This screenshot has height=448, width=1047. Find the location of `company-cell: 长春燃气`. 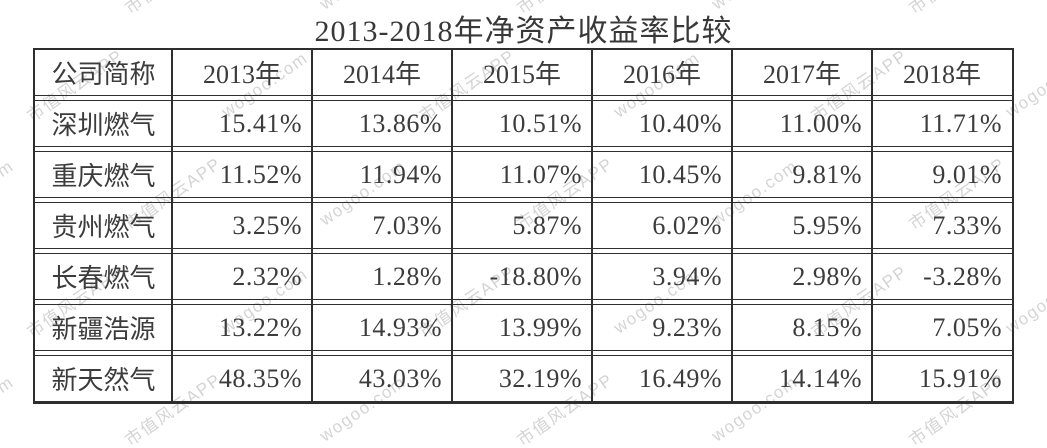

company-cell: 长春燃气 is located at coordinates (103, 278).